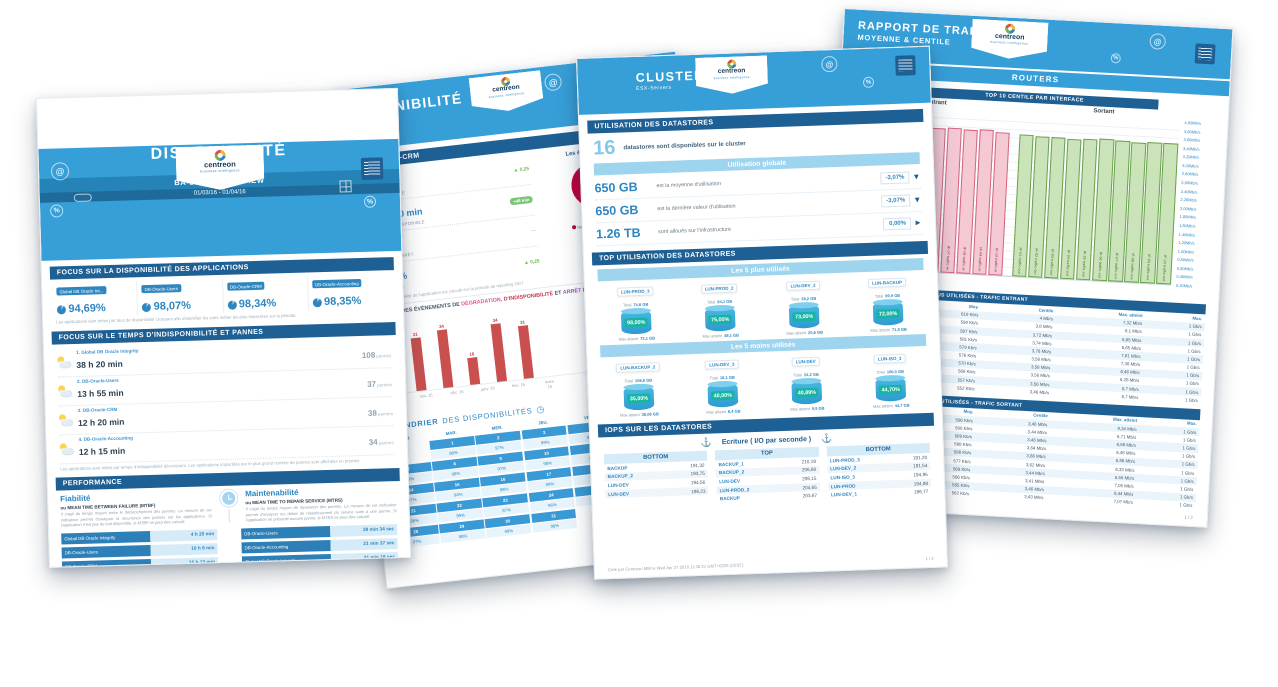 Image resolution: width=1278 pixels, height=687 pixels. What do you see at coordinates (320, 567) in the screenshot?
I see `mtrs-row: DB-Oracle-CRM19 min 28 sec` at bounding box center [320, 567].